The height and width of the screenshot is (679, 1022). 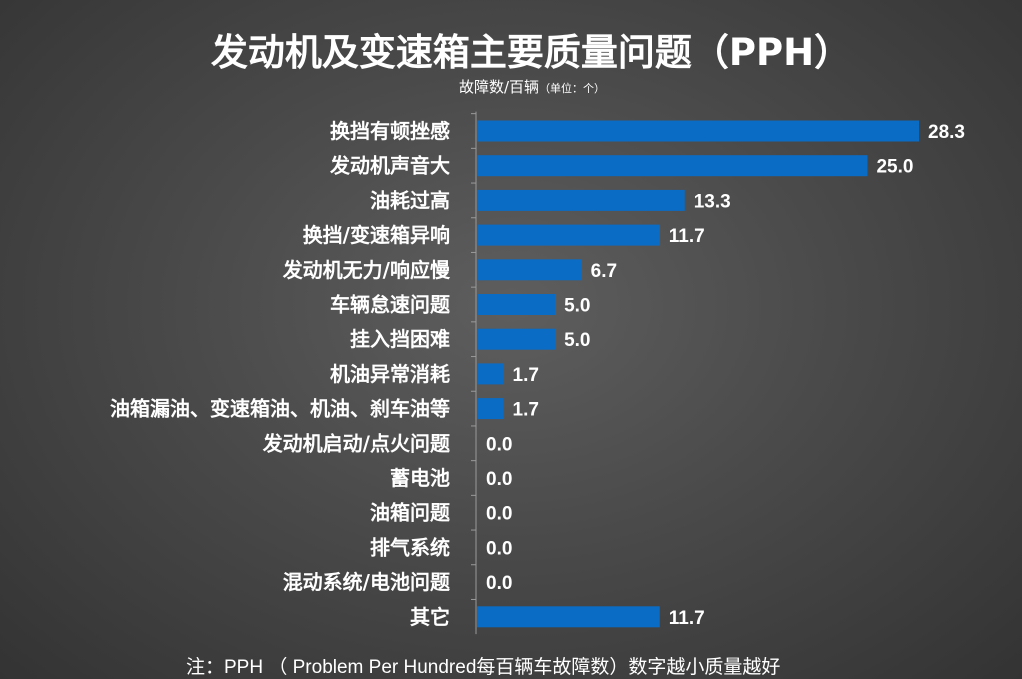 What do you see at coordinates (572, 88) in the screenshot?
I see `subtitle-unit: （单位：个）` at bounding box center [572, 88].